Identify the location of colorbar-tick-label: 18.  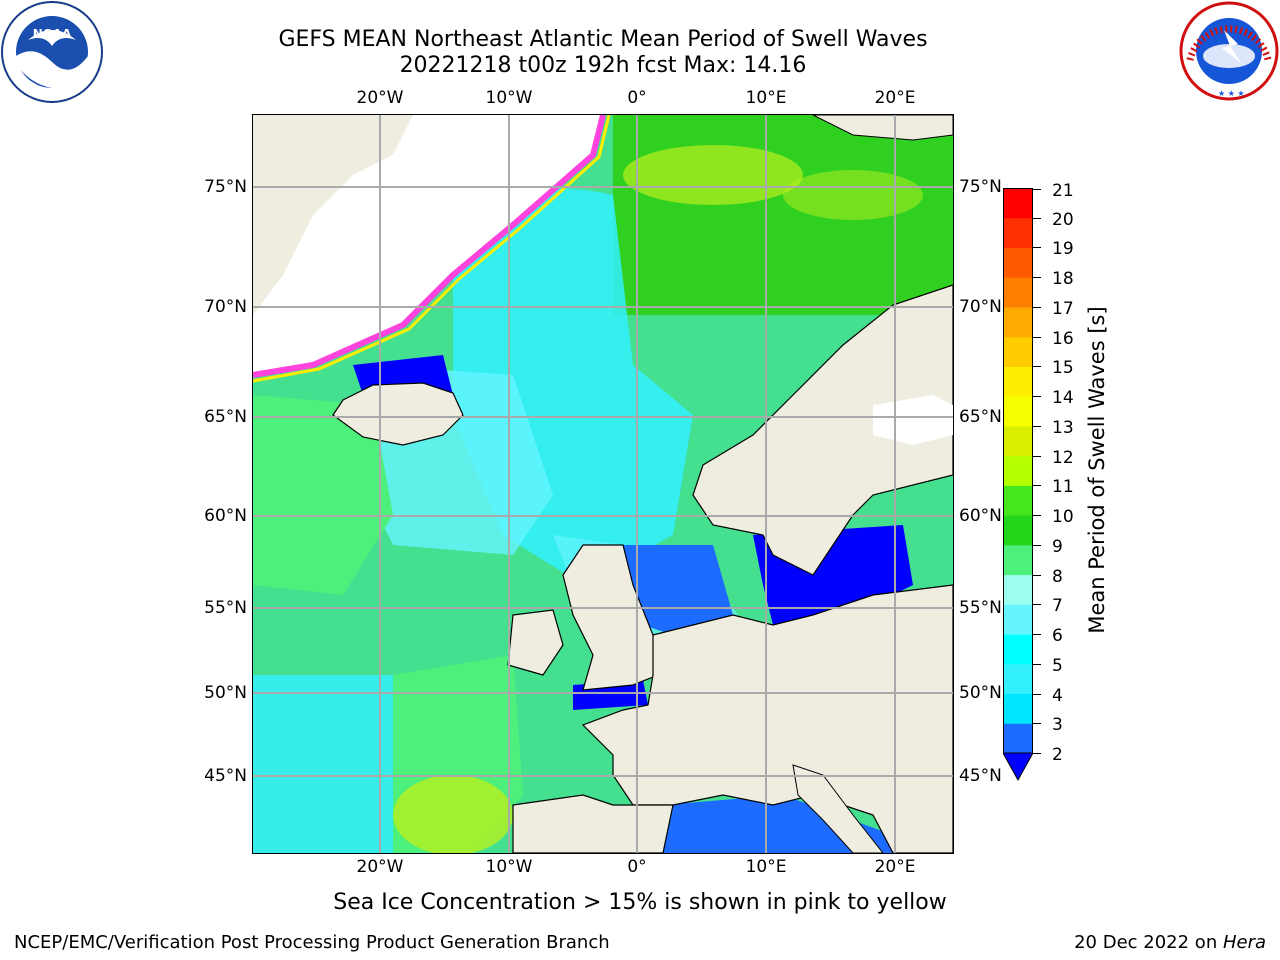
(1063, 279).